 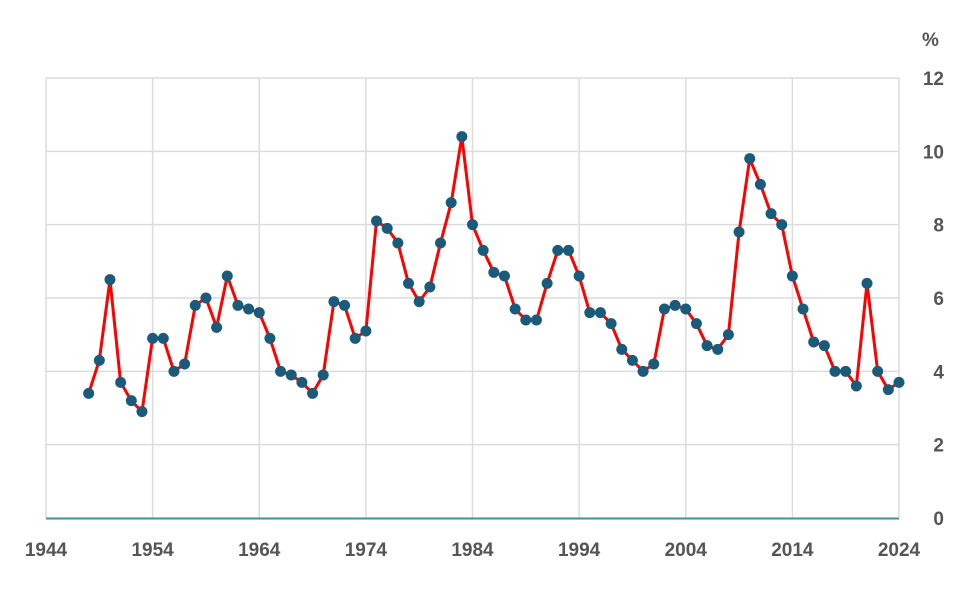 What do you see at coordinates (938, 446) in the screenshot?
I see `y-tick-label: 2` at bounding box center [938, 446].